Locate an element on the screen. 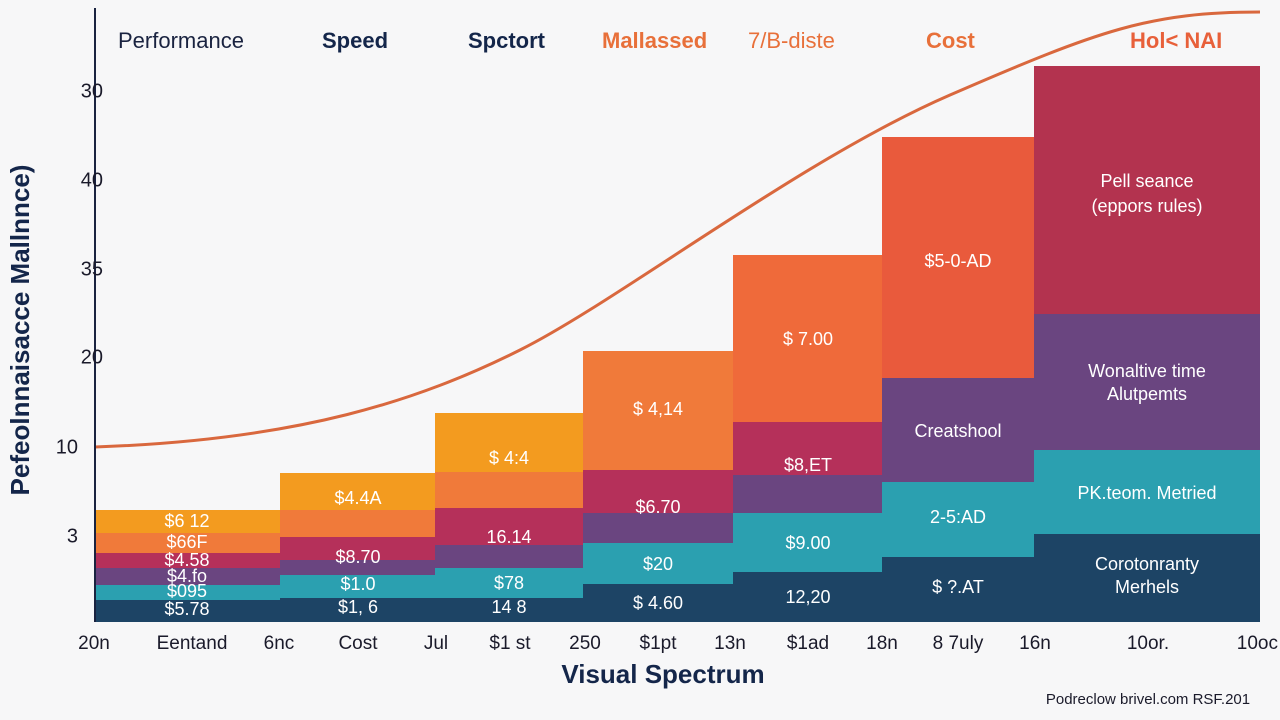  segment-label: $ 7.00 is located at coordinates (808, 339).